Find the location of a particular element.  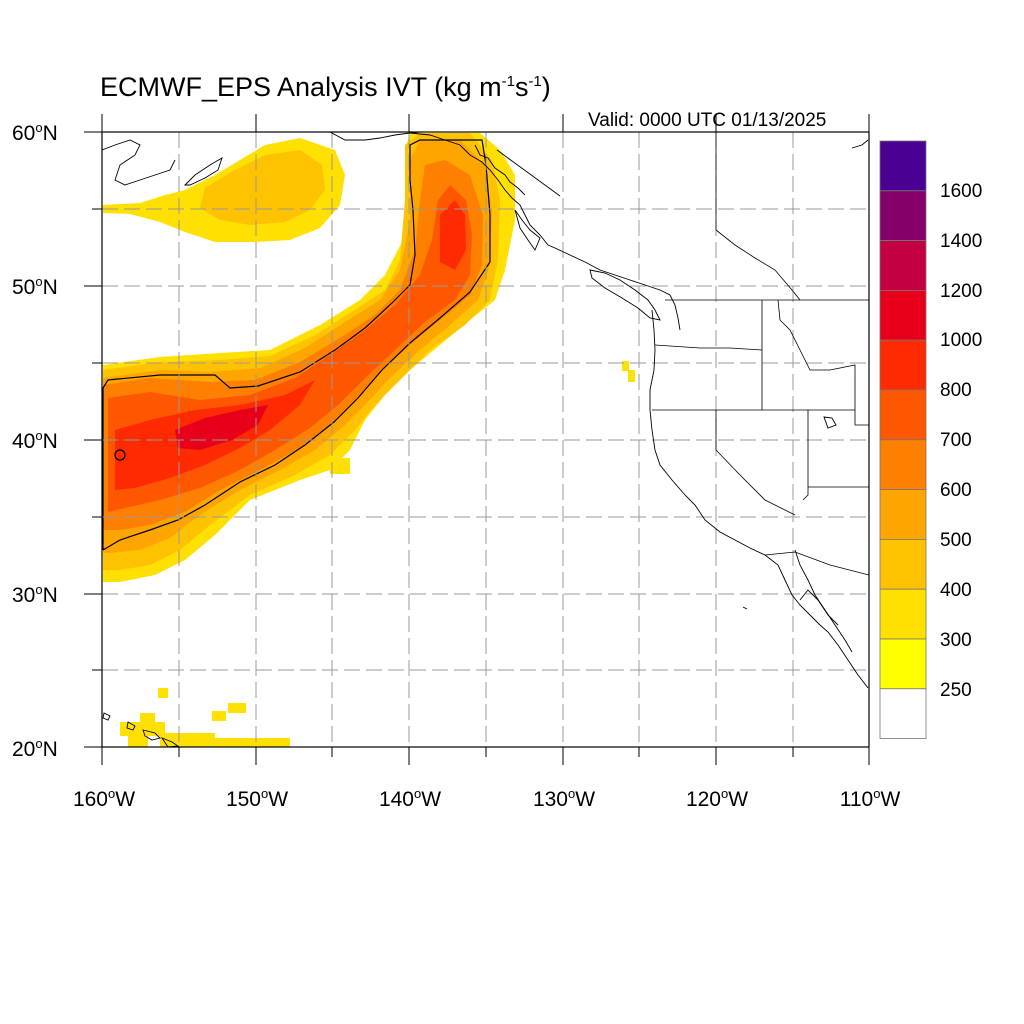

lat-label-30: 30oN is located at coordinates (35, 594).